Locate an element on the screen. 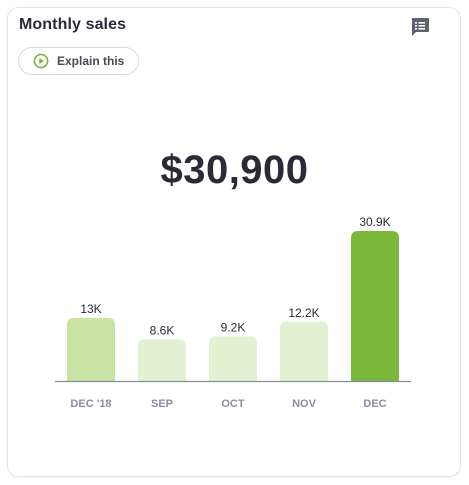 The image size is (469, 485). play-circle-icon is located at coordinates (41, 61).